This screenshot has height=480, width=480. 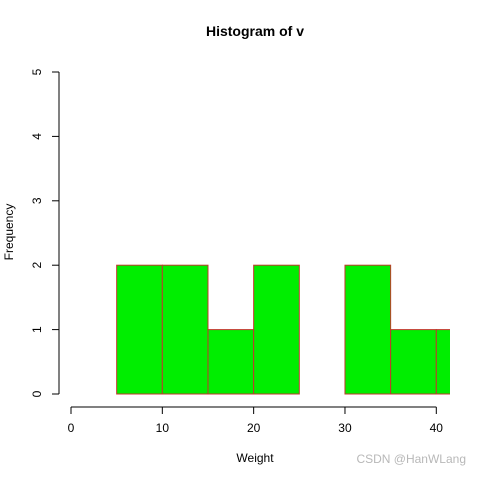 I want to click on chart-title: Histogram of v, so click(x=255, y=31).